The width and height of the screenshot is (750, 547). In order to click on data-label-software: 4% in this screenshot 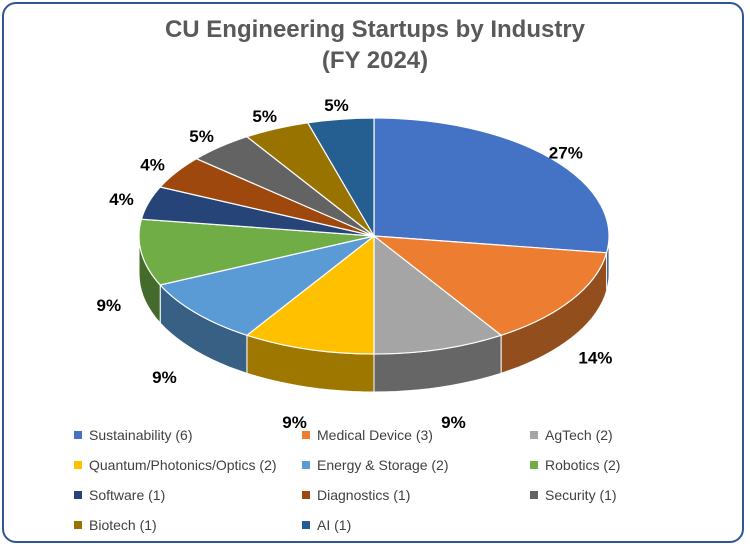, I will do `click(121, 199)`.